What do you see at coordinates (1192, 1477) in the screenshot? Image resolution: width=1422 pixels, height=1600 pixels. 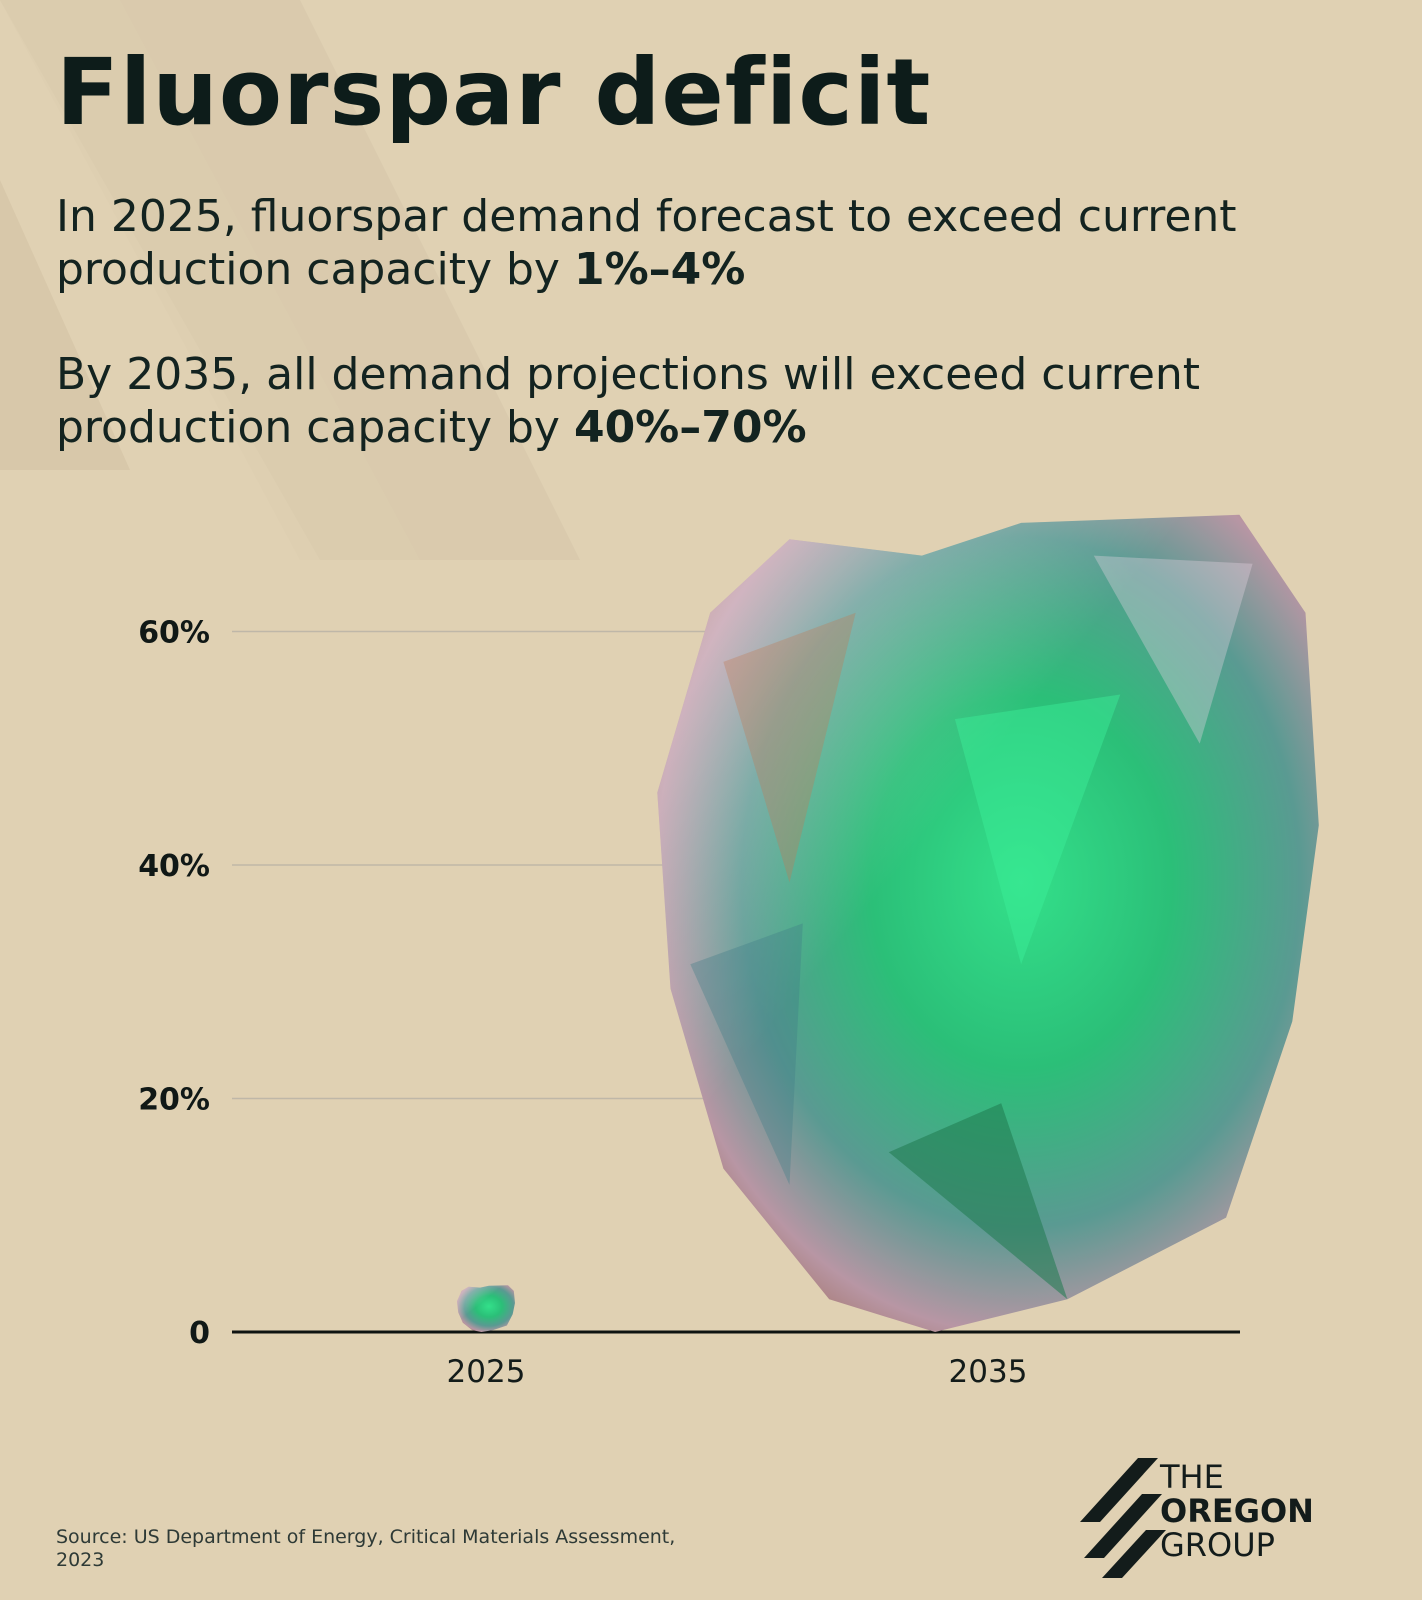 I see `logo-word-the: THE` at bounding box center [1192, 1477].